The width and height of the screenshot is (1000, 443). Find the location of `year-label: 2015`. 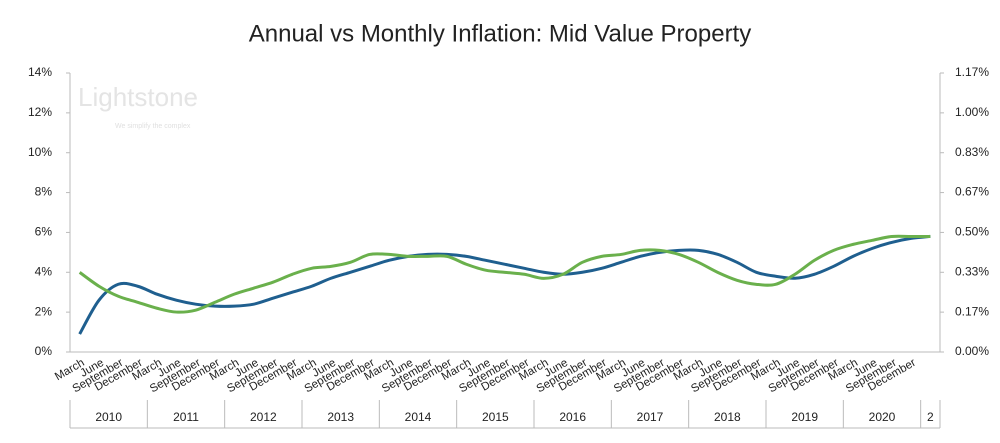

year-label: 2015 is located at coordinates (495, 417).